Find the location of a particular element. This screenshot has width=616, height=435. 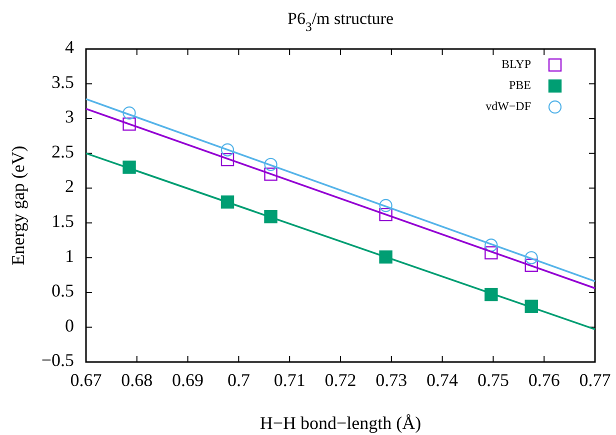

legend-label: PBE is located at coordinates (519, 85).